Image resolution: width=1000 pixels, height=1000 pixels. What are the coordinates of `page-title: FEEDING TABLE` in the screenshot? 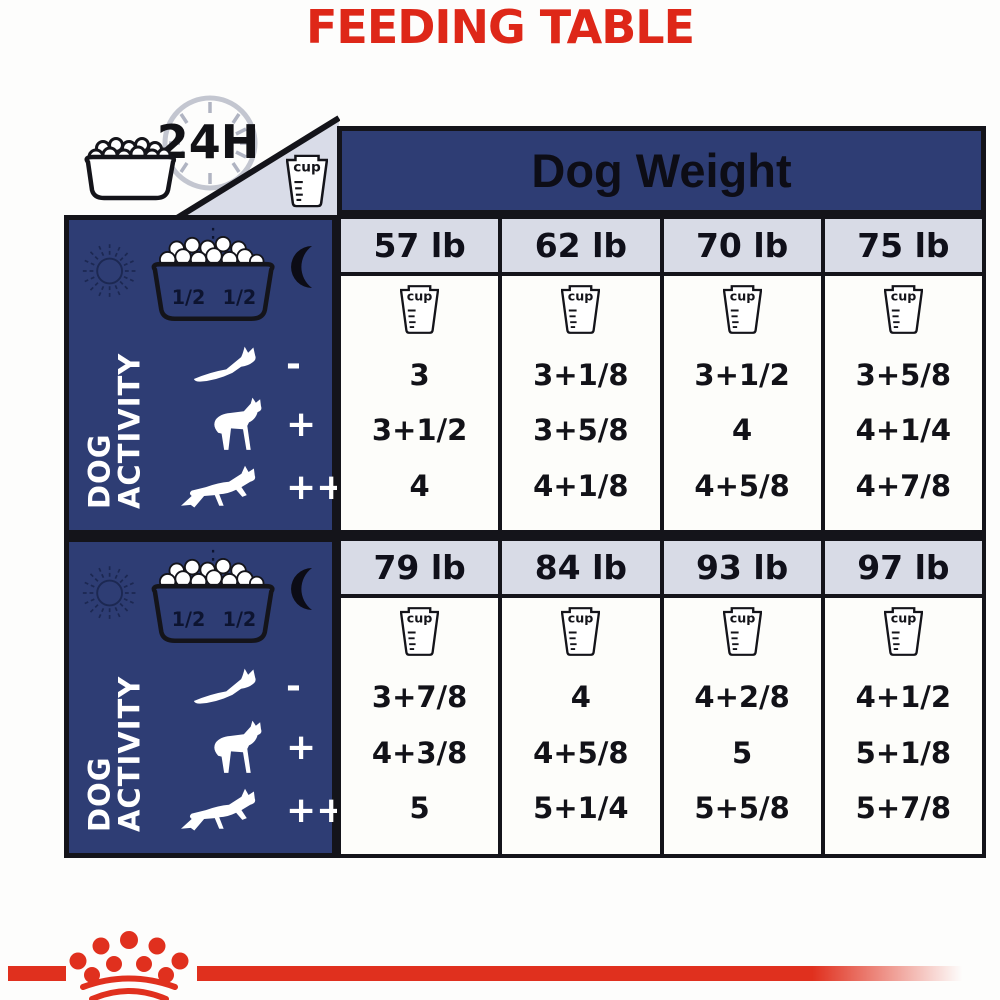 It's located at (500, 27).